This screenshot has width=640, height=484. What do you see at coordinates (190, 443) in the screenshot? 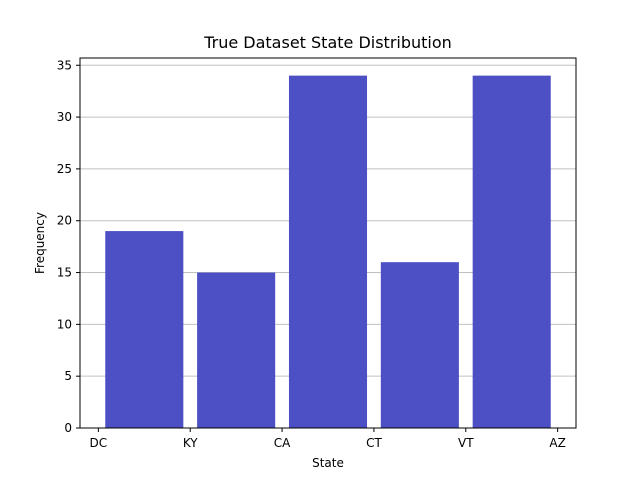
I see `x-tick-label-ky: KY` at bounding box center [190, 443].